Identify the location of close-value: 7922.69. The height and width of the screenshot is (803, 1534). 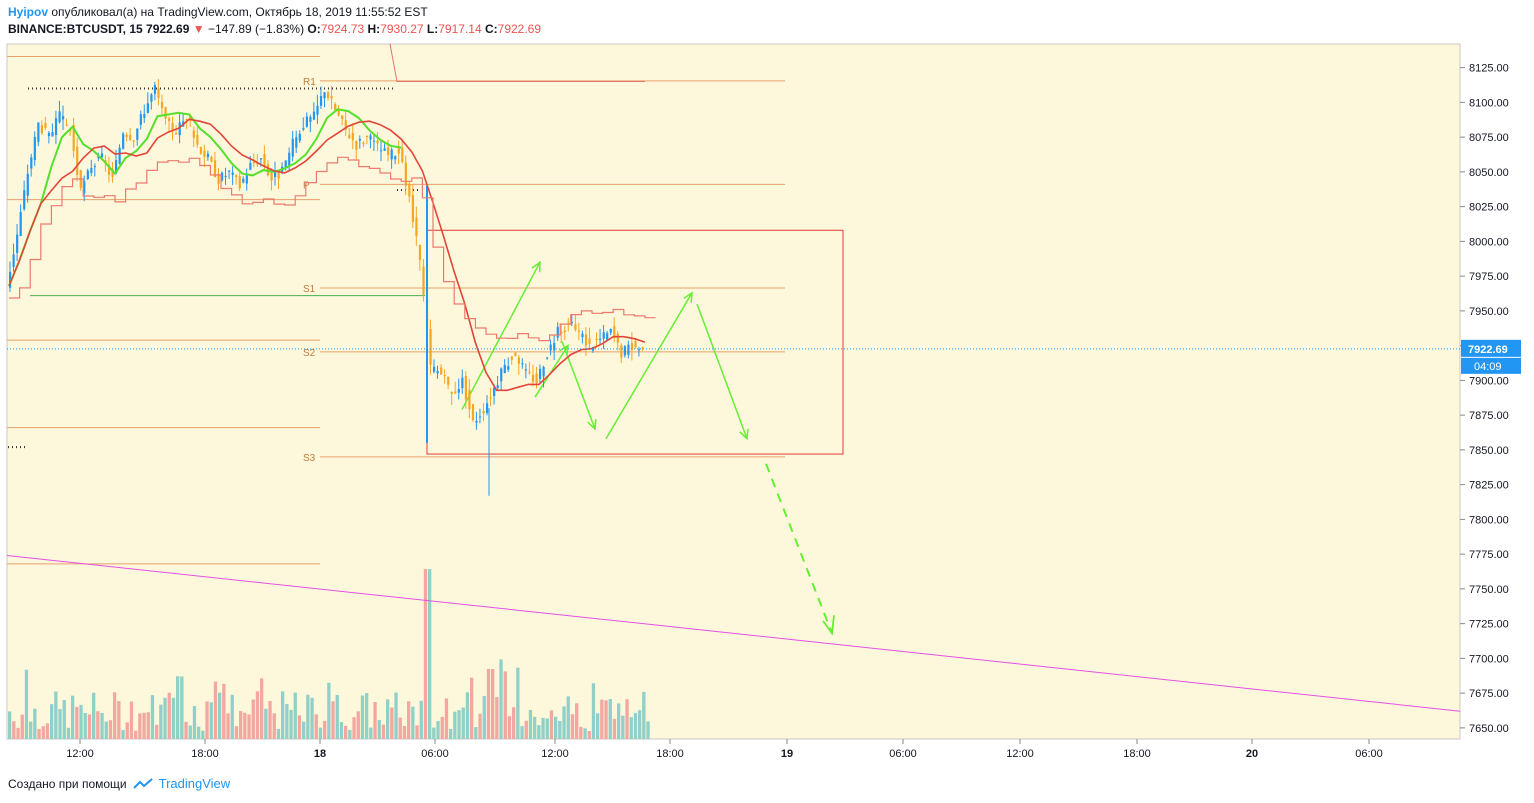
(519, 29).